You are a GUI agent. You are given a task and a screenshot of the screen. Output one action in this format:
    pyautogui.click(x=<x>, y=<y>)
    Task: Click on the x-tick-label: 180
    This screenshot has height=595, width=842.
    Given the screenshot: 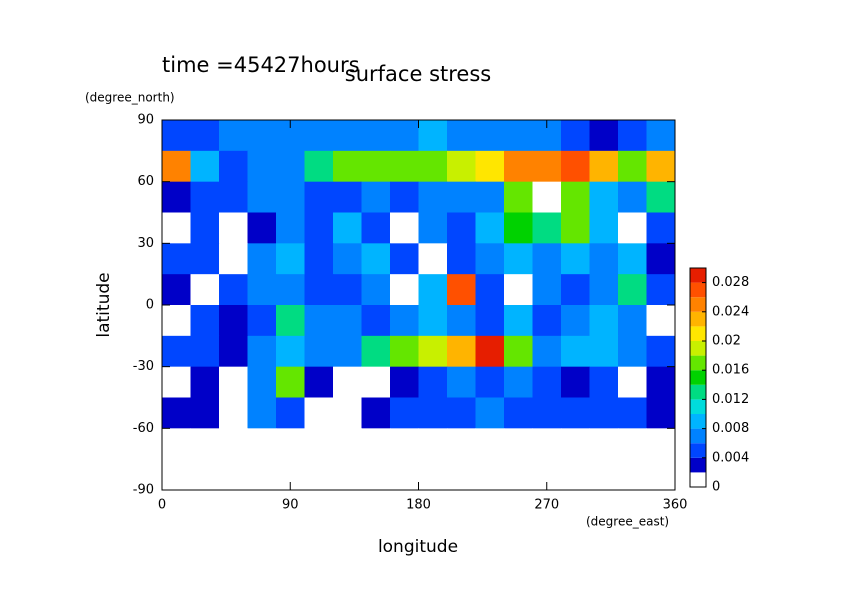 What is the action you would take?
    pyautogui.click(x=418, y=505)
    